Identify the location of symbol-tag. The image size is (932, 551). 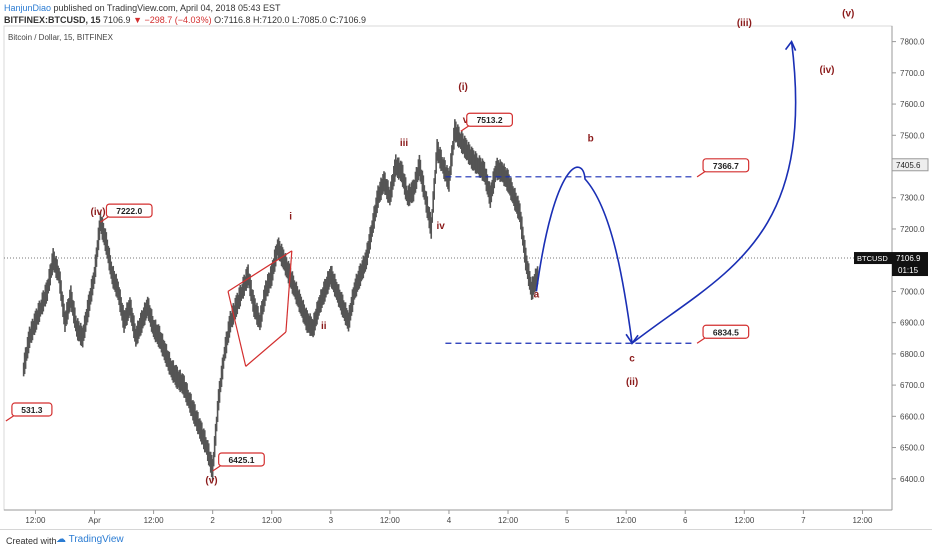
(873, 258).